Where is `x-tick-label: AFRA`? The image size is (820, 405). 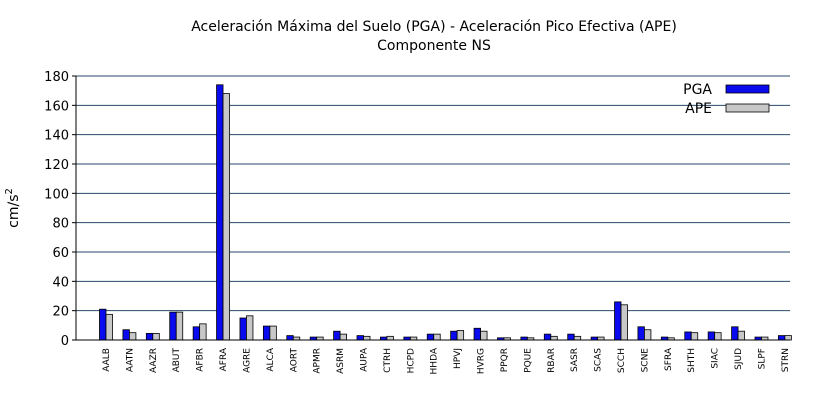 x-tick-label: AFRA is located at coordinates (224, 359).